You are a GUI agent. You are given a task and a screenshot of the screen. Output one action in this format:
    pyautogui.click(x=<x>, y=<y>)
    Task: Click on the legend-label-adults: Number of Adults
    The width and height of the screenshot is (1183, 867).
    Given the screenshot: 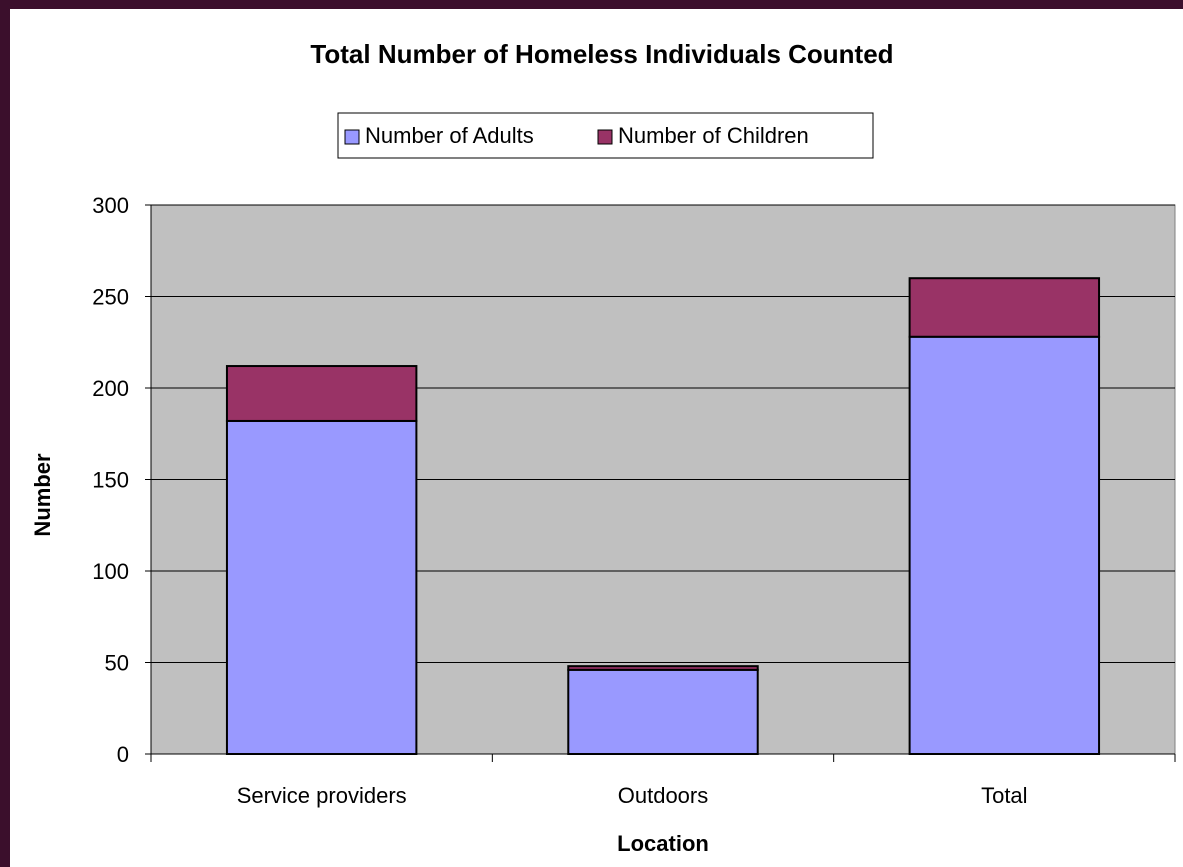 What is the action you would take?
    pyautogui.click(x=449, y=135)
    